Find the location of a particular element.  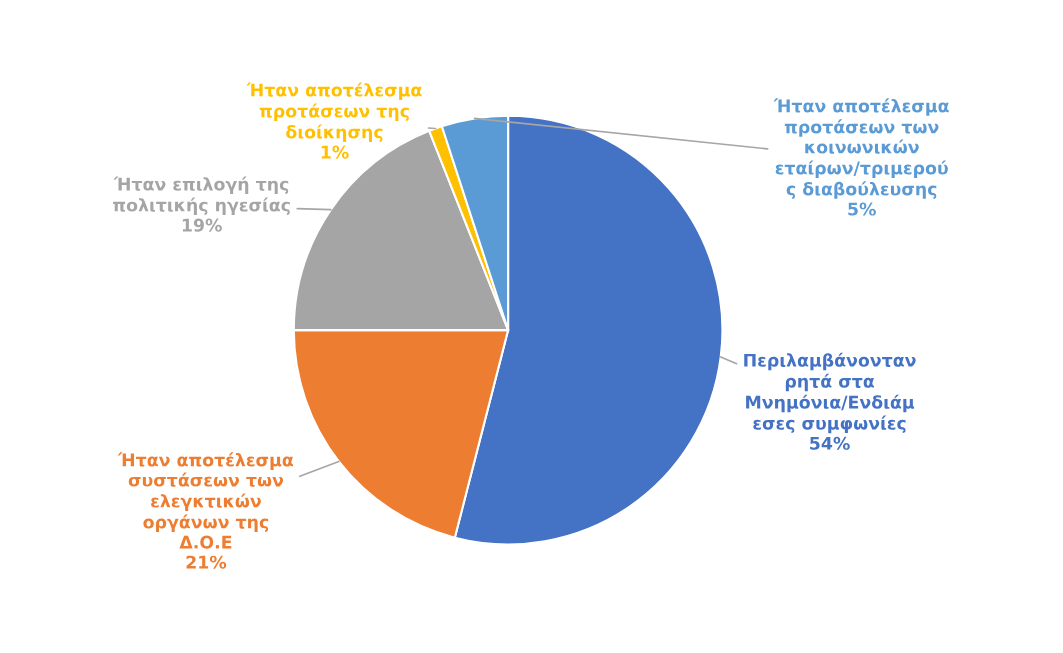

slice-label: Ήταν αποτέλεσμα συστάσεων των ελεγκτικών οργάνων της Δ.Ο.Ε is located at coordinates (205, 500).